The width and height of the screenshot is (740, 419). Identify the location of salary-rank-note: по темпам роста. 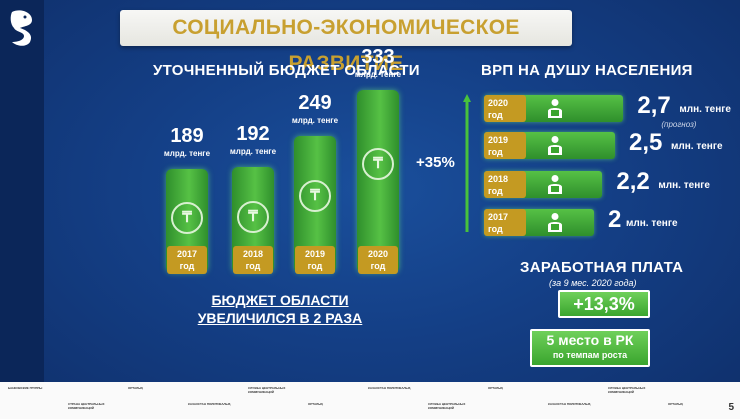
(590, 355).